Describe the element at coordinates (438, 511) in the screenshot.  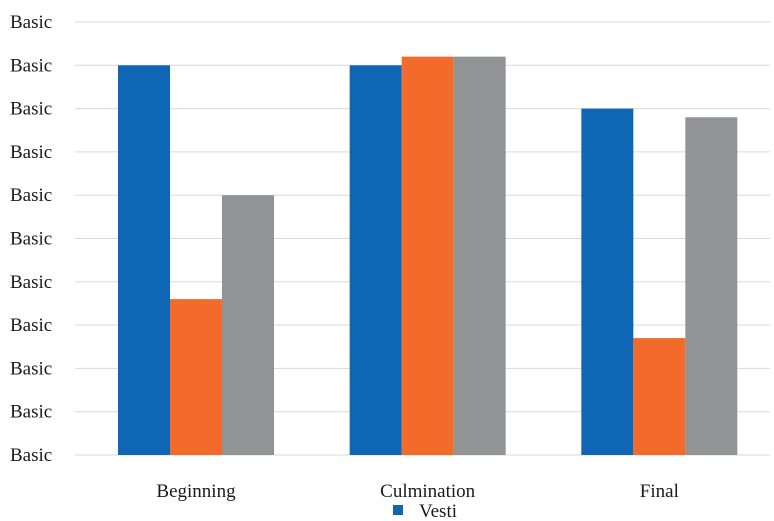
I see `legend-label: Vesti` at that location.